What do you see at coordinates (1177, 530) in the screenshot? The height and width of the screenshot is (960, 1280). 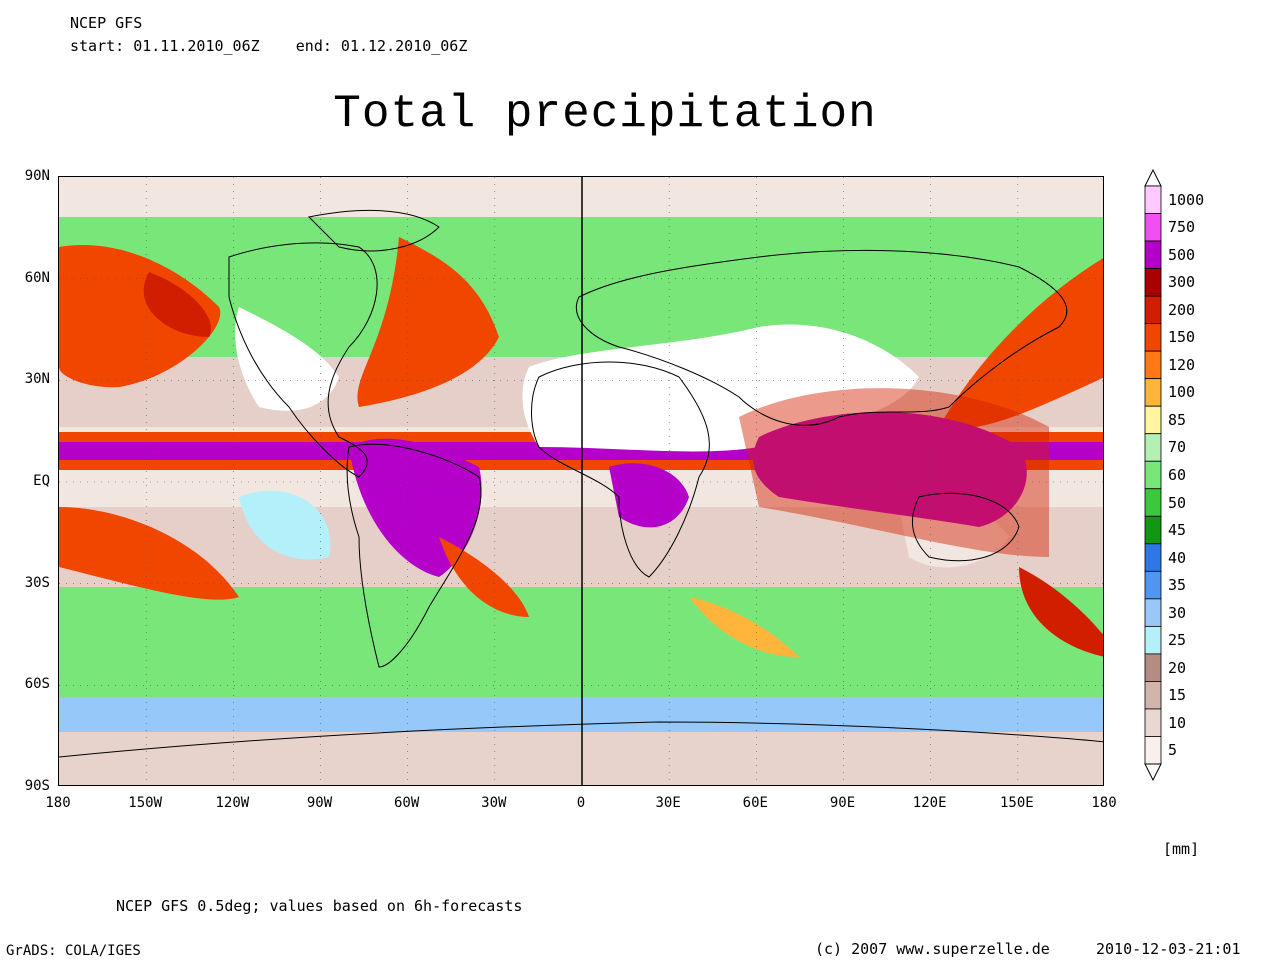 I see `colorbar-label: 45` at bounding box center [1177, 530].